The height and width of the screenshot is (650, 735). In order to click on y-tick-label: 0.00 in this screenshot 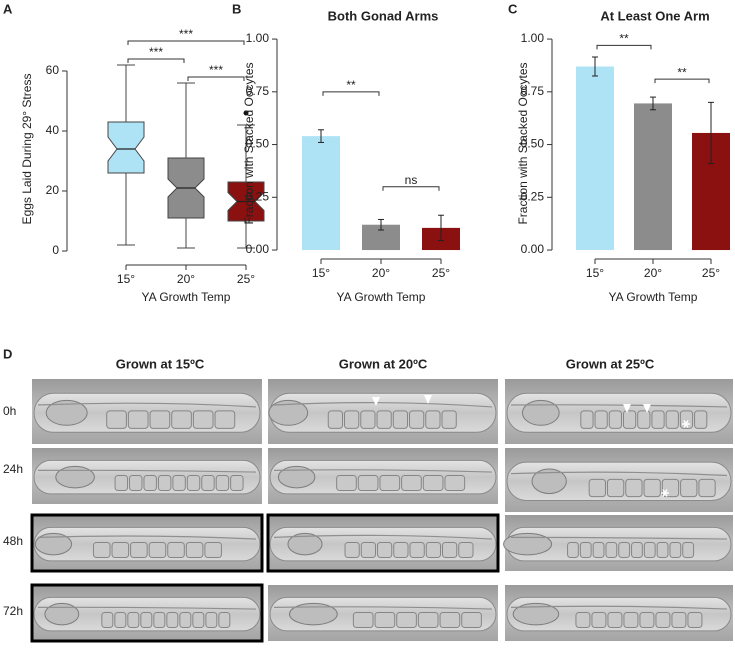, I will do `click(533, 249)`.